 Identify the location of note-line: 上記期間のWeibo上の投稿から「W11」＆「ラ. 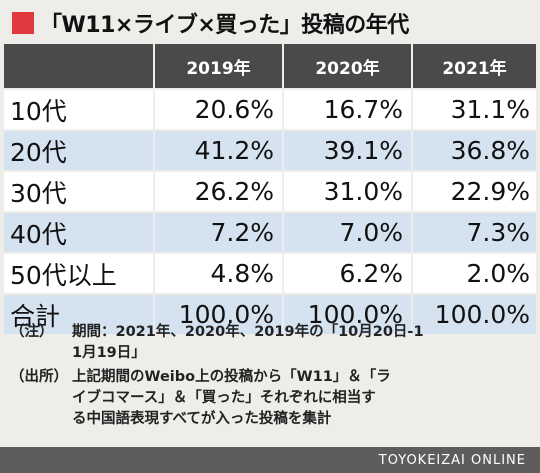
(231, 377).